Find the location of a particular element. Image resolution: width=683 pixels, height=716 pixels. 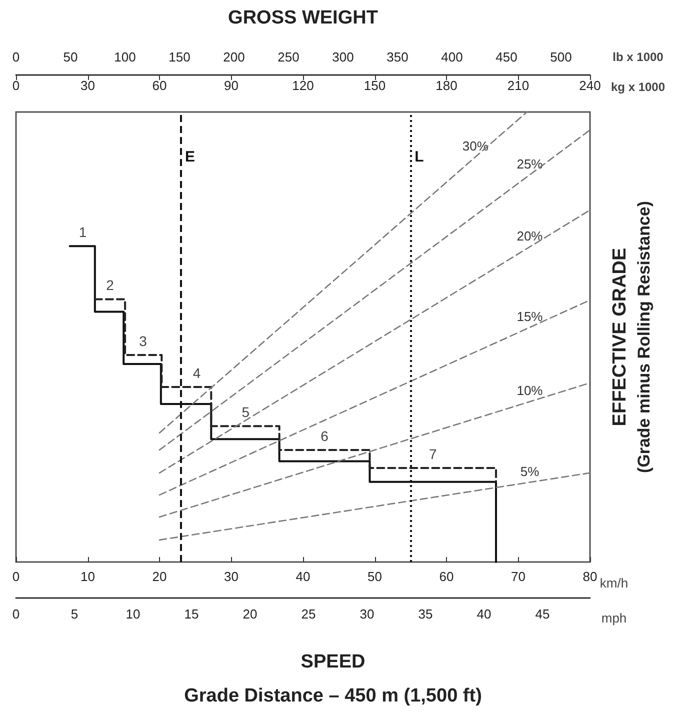

text: 10 is located at coordinates (133, 614).